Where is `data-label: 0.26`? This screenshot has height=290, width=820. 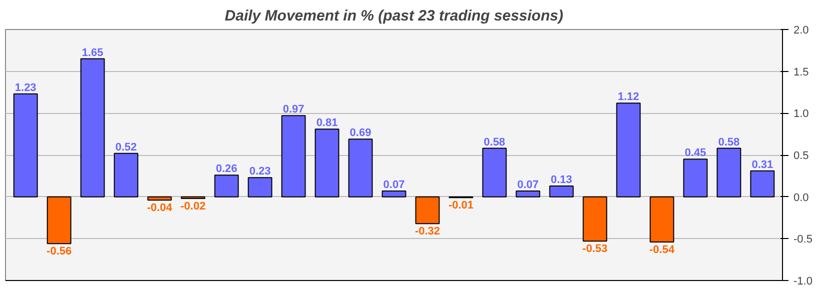 data-label: 0.26 is located at coordinates (227, 169).